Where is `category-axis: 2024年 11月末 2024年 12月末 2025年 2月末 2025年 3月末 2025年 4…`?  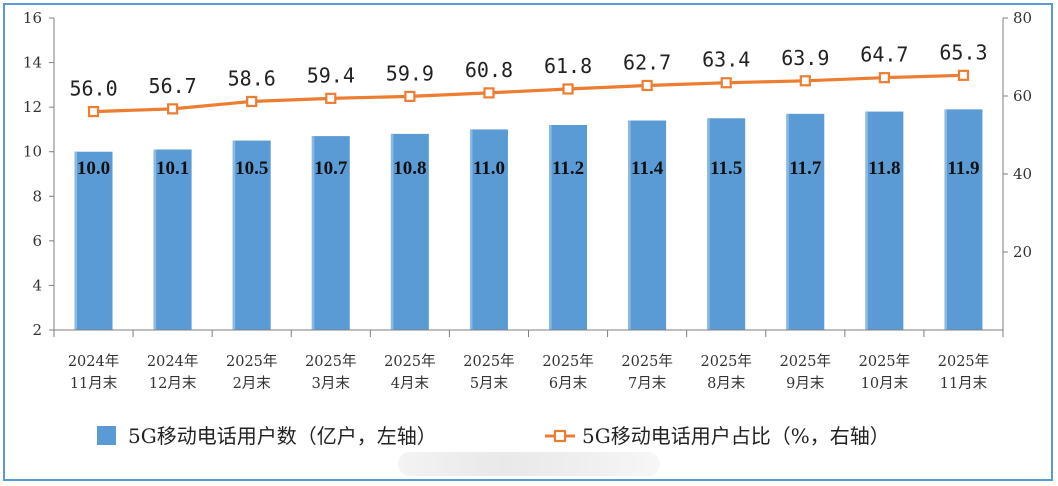
category-axis: 2024年 11月末 2024年 12月末 2025年 2月末 2025年 3月末 2025年 4… is located at coordinates (528, 360).